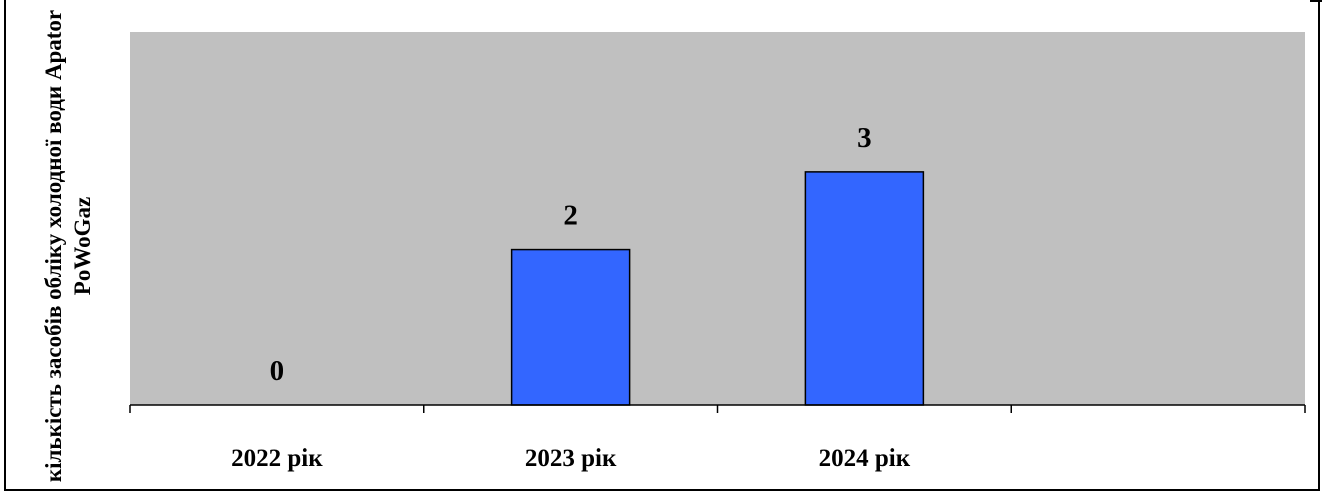 The height and width of the screenshot is (494, 1325). Describe the element at coordinates (570, 216) in the screenshot. I see `data-label-1: 2` at that location.